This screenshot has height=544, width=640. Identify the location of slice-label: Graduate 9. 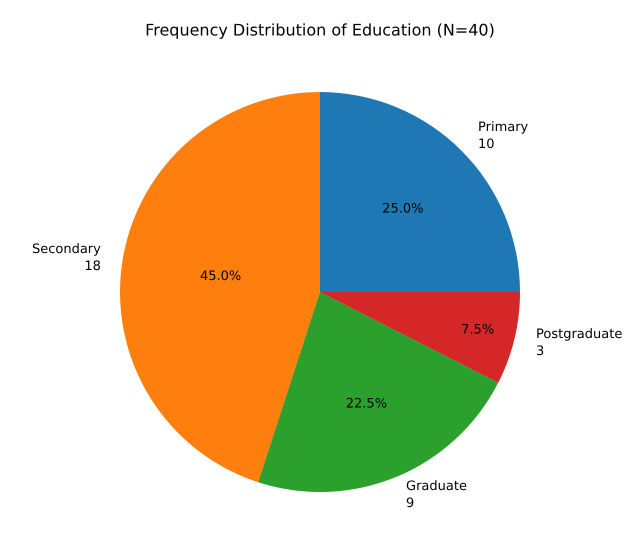
(436, 495).